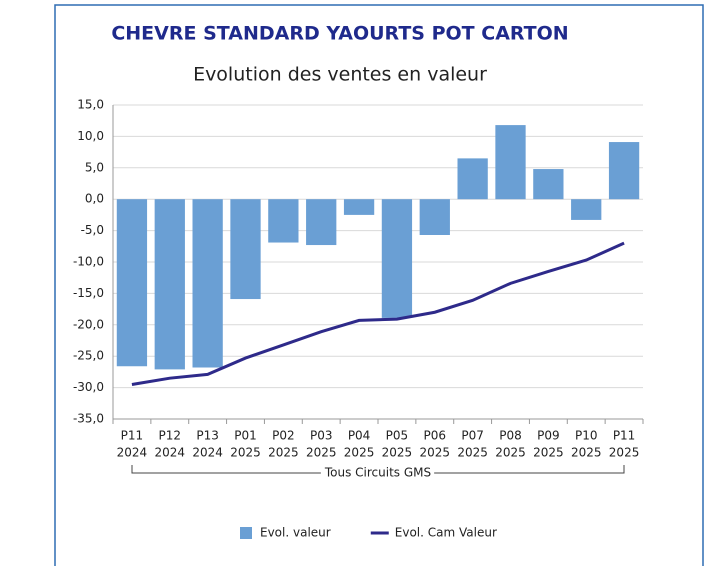 This screenshot has height=570, width=709. Describe the element at coordinates (88, 324) in the screenshot. I see `y-tick-label: -20,0` at that location.